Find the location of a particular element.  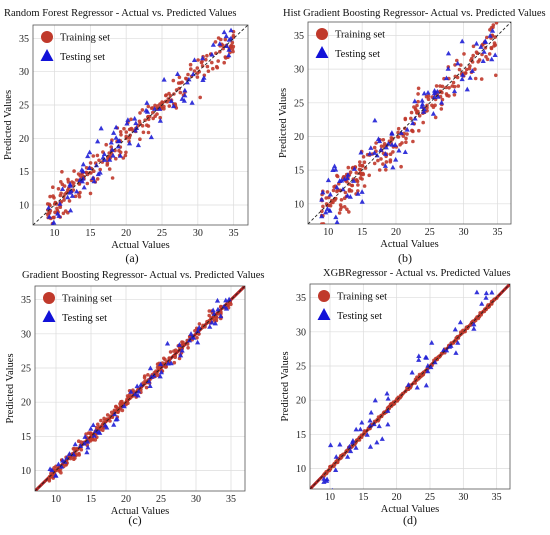

legend-triangle-icon is located at coordinates (49, 316).